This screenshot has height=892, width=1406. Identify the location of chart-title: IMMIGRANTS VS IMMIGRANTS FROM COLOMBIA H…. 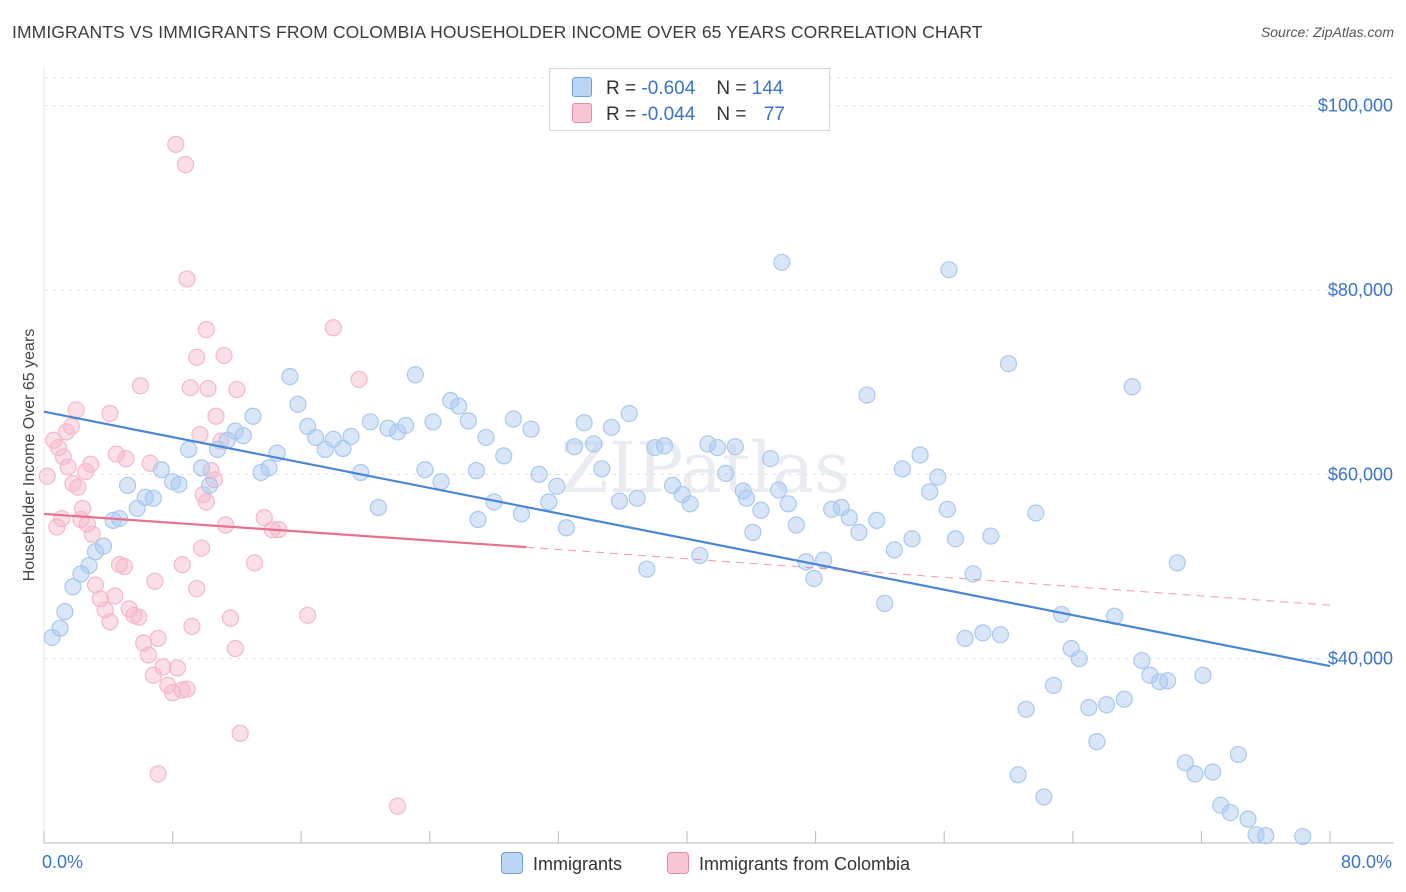
(497, 32).